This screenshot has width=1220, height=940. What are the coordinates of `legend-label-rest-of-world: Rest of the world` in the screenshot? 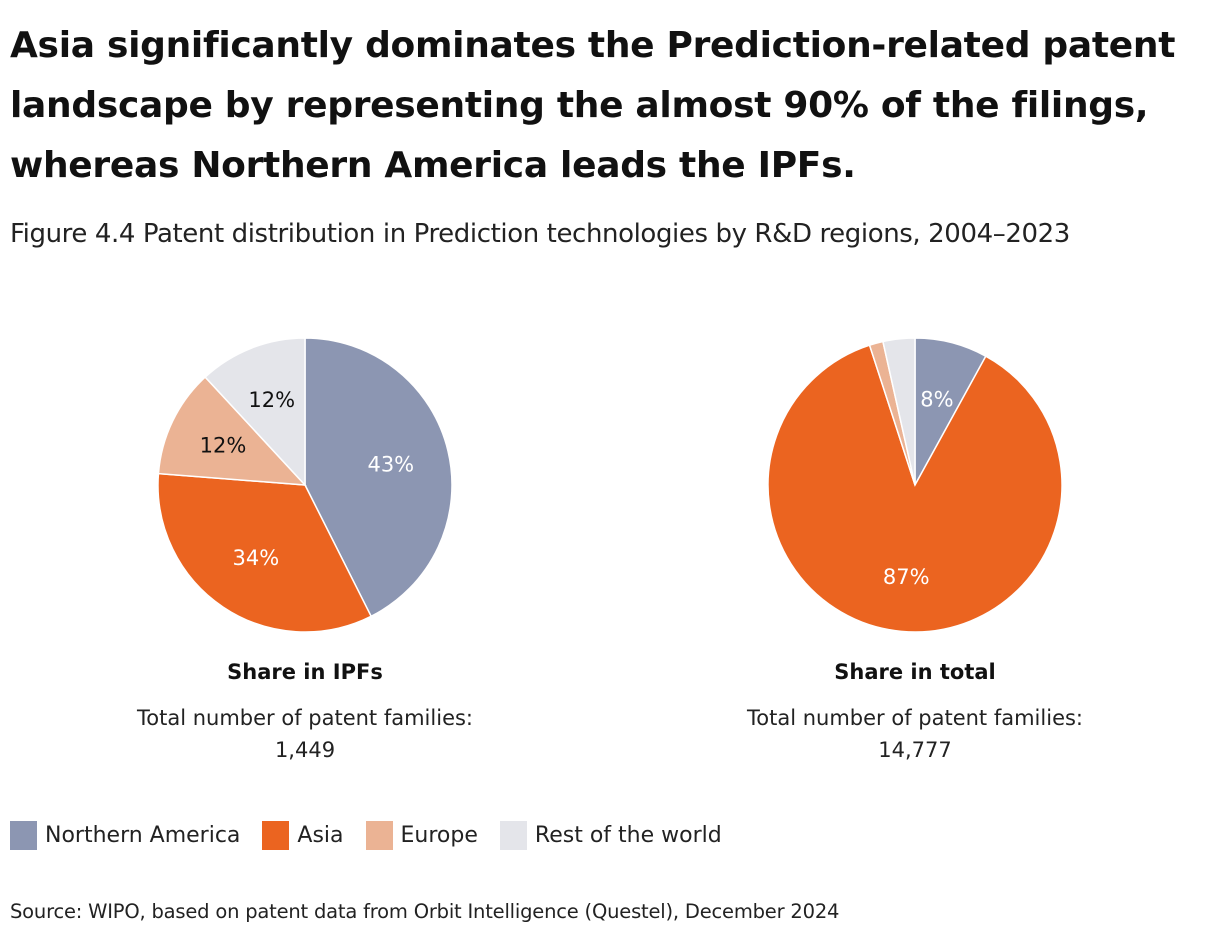 It's located at (628, 835).